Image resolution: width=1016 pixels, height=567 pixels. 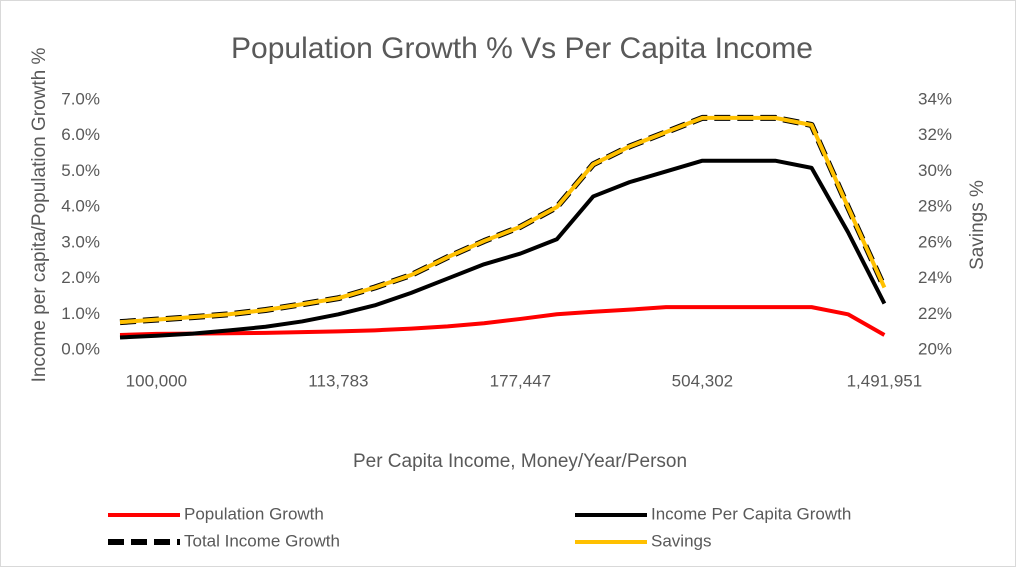 I want to click on y-tick-label: 0.0%, so click(x=80, y=348).